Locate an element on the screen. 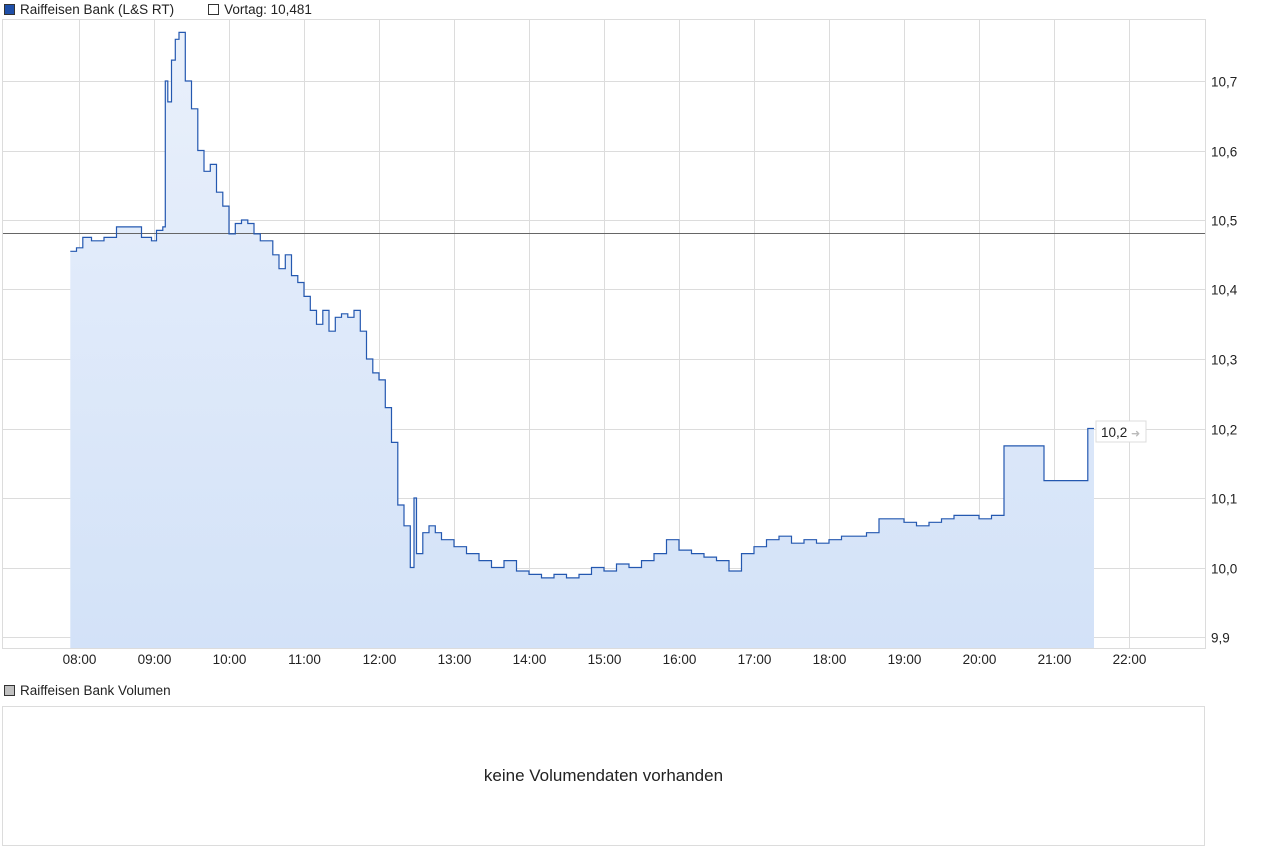  svg-text: 16:00 is located at coordinates (680, 659).